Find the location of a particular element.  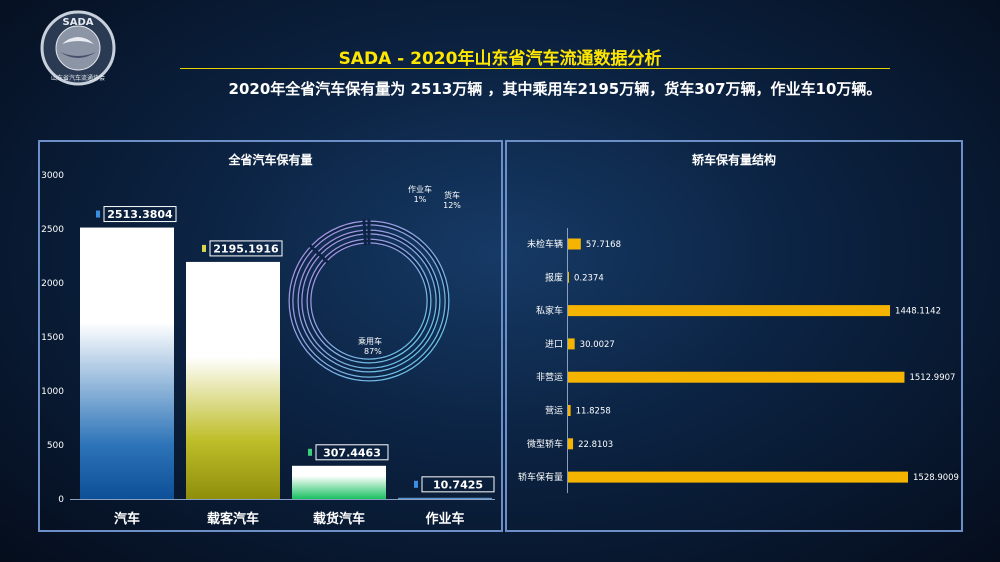

y-tick-label: 3000 is located at coordinates (52, 176).